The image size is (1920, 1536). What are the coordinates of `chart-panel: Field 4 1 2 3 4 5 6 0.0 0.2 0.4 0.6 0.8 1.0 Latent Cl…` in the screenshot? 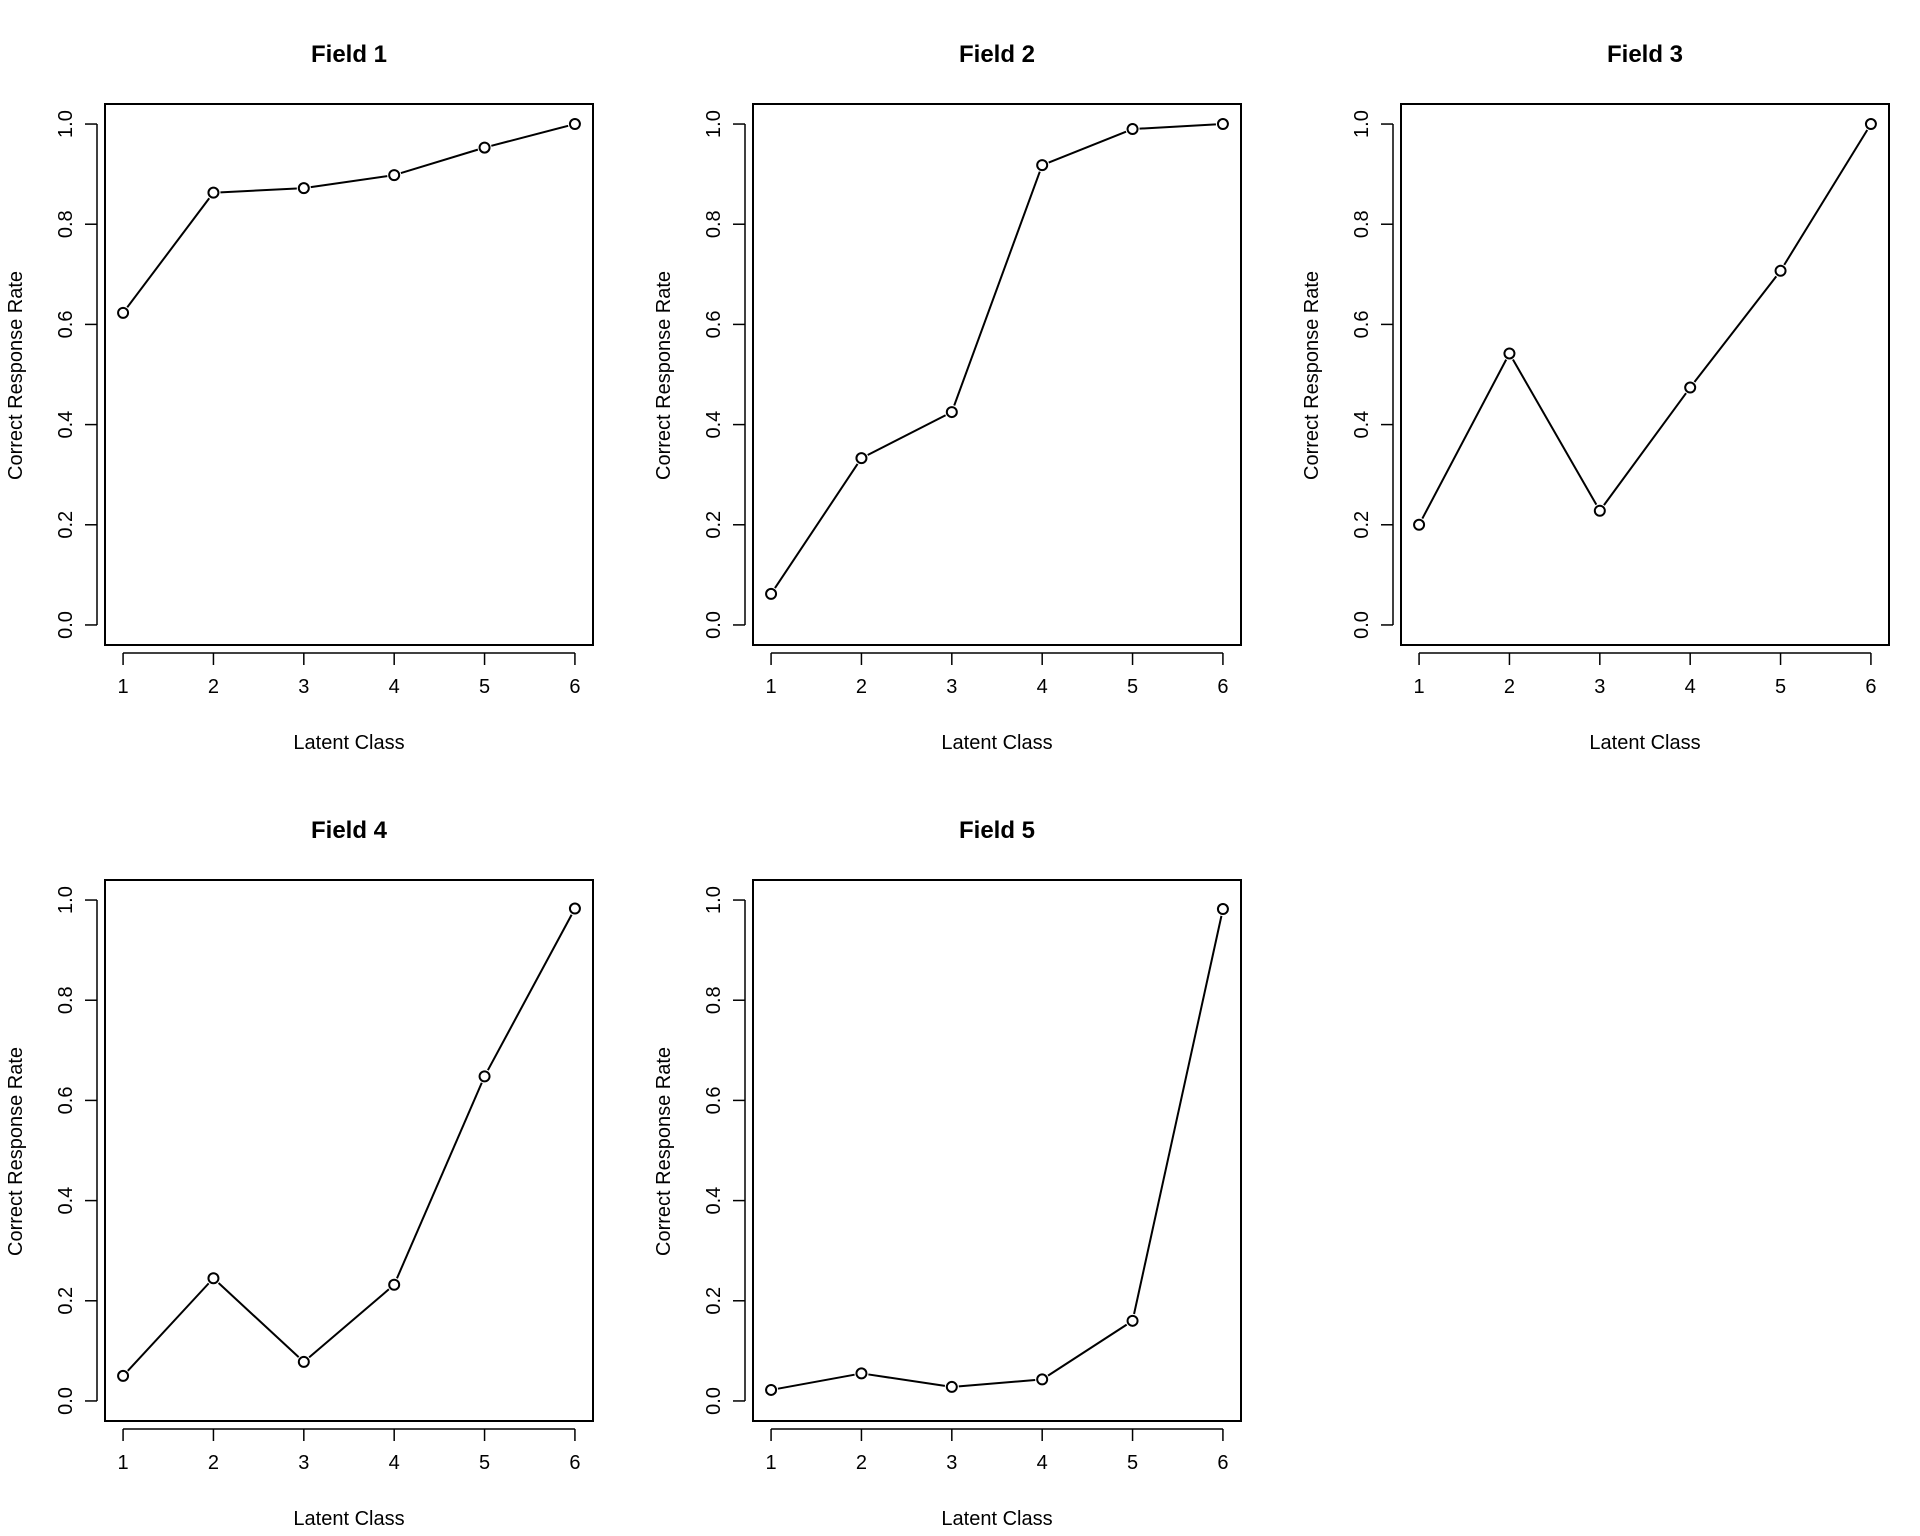 It's located at (299, 1173).